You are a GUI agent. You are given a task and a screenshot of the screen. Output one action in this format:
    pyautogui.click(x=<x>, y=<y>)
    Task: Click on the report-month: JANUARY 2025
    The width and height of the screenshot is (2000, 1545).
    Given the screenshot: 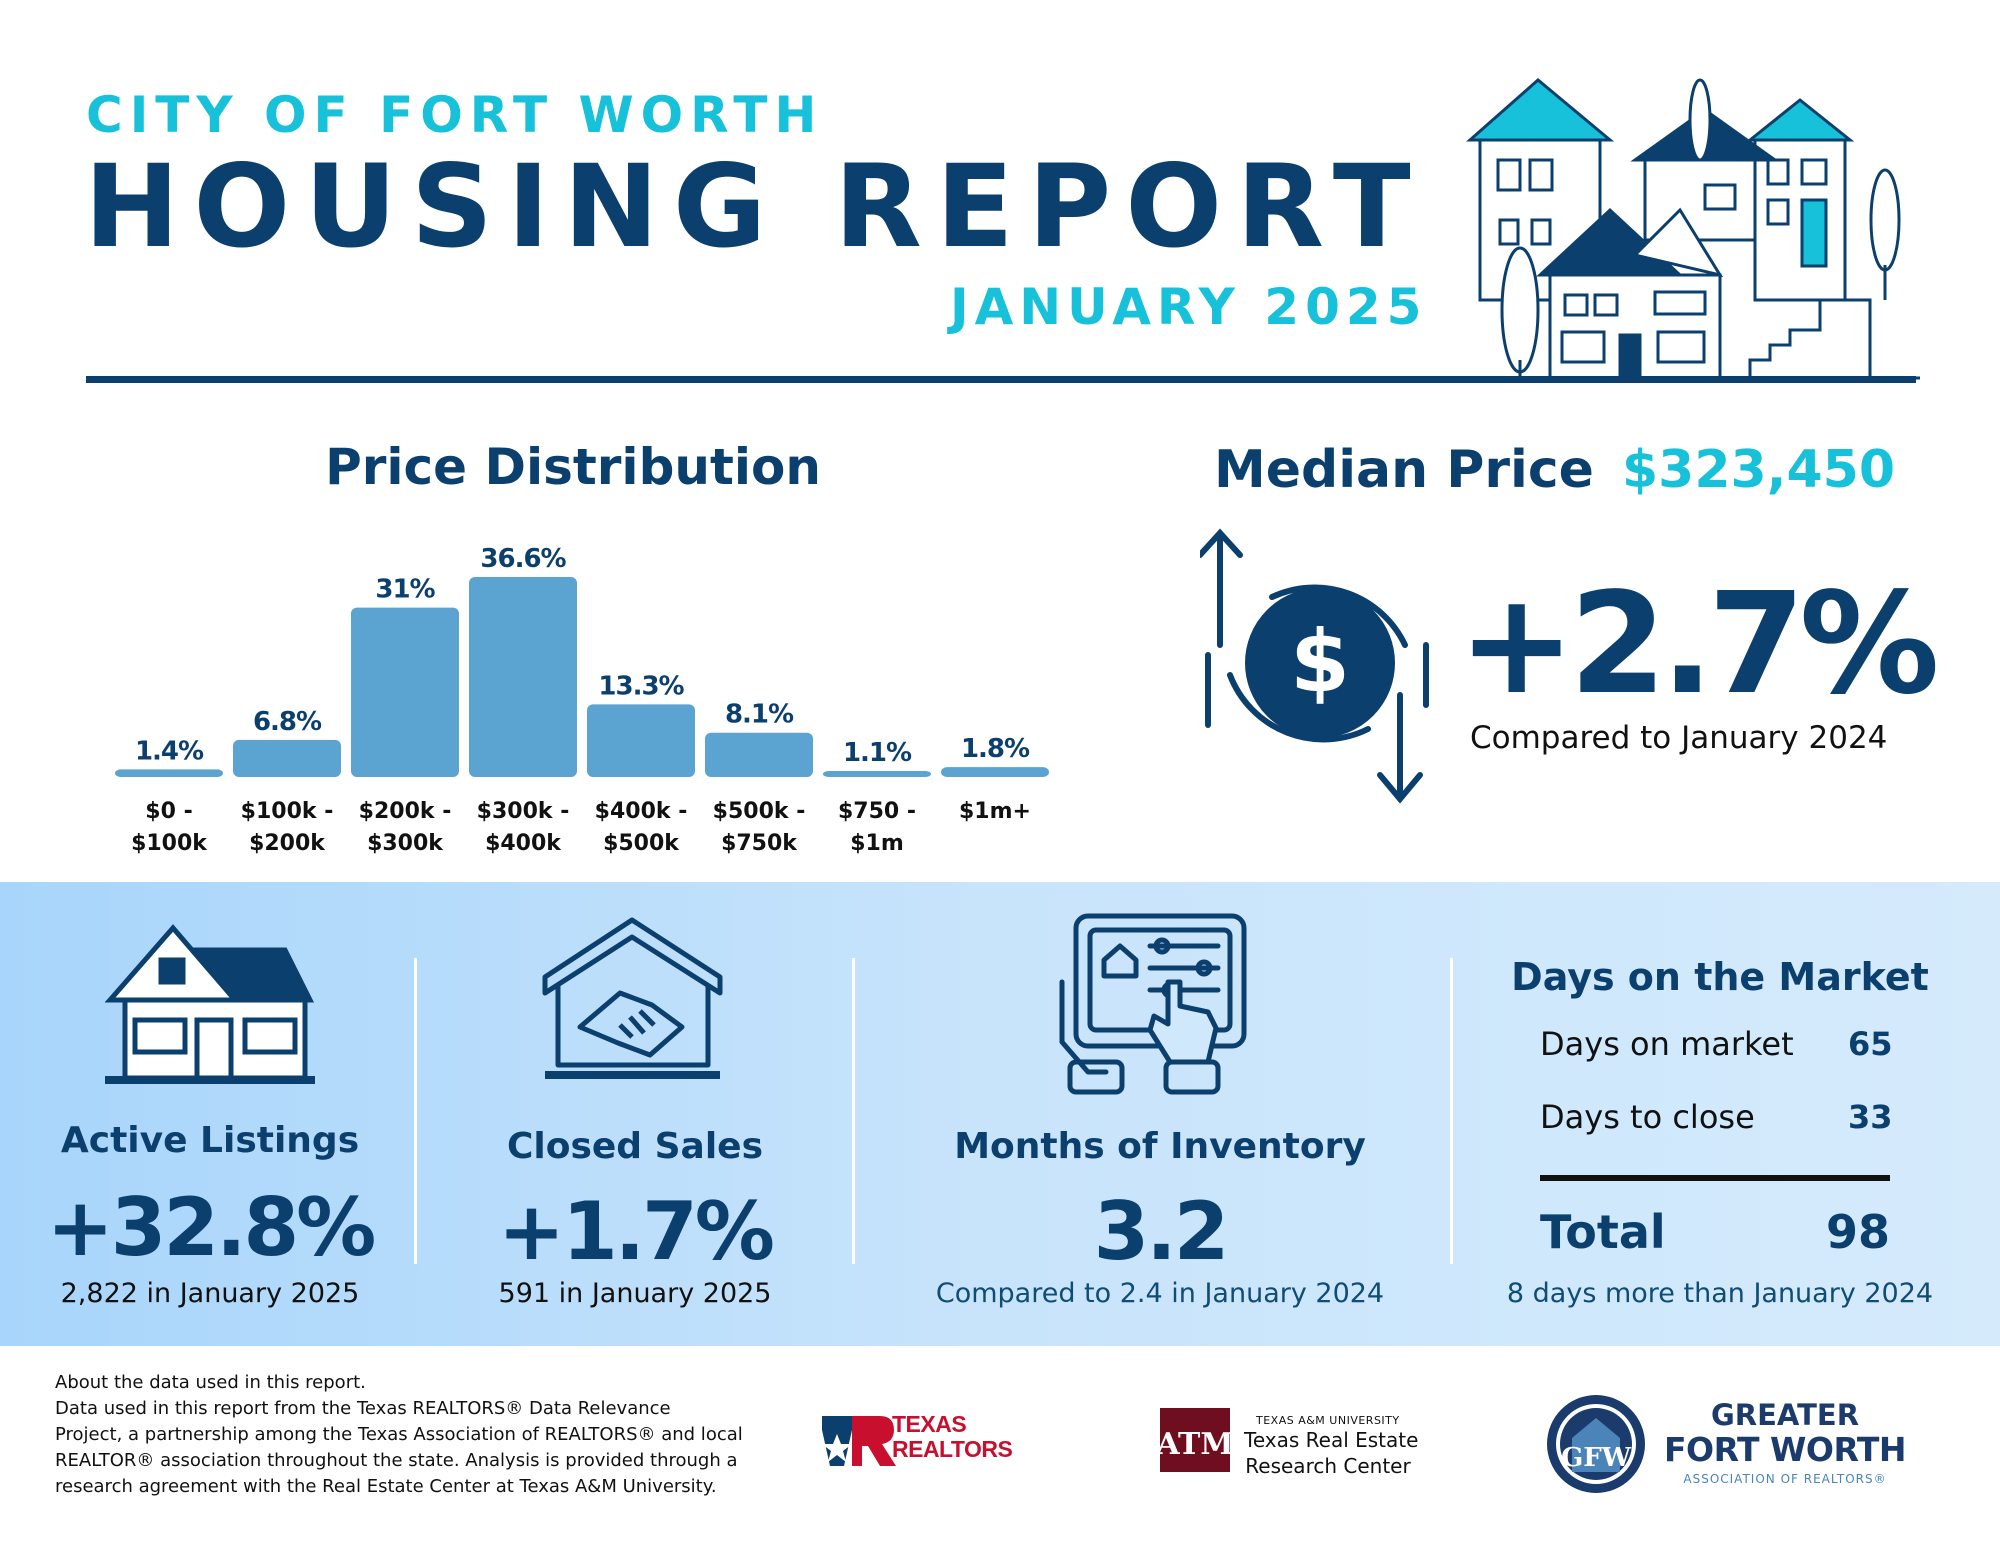 What is the action you would take?
    pyautogui.click(x=1189, y=307)
    